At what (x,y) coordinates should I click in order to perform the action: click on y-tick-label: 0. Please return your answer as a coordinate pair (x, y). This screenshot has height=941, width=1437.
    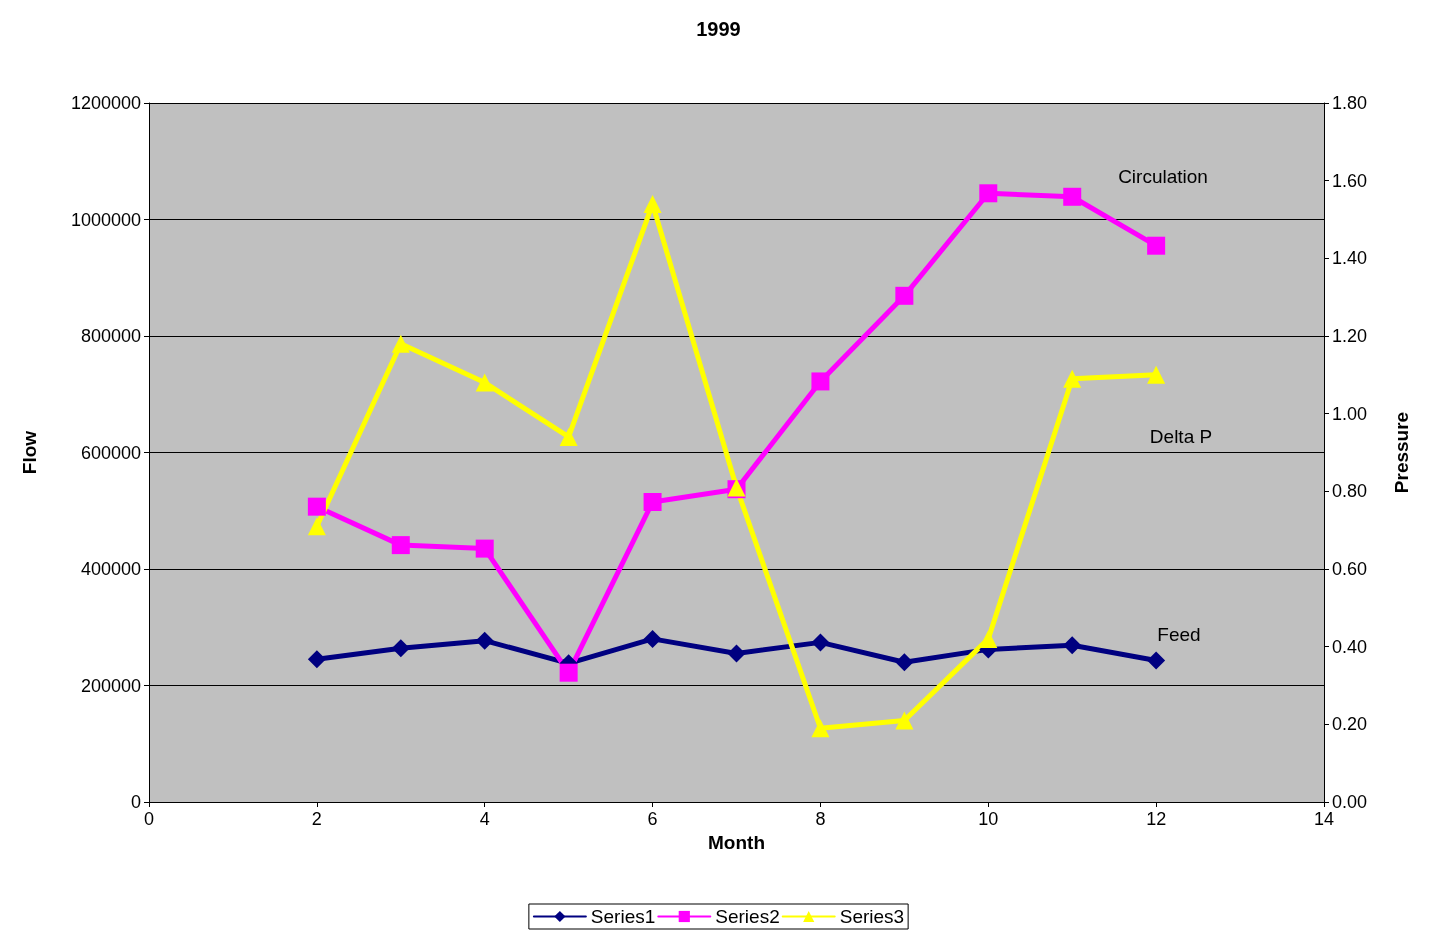
    Looking at the image, I should click on (135, 802).